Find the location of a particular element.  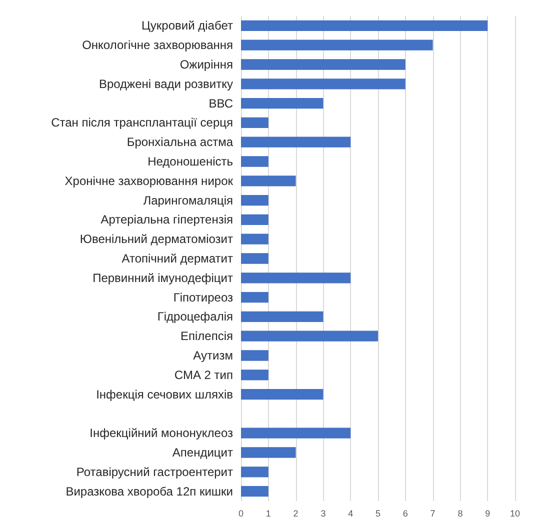

y-tick-label: Хронічне захворювання нирок is located at coordinates (149, 181).